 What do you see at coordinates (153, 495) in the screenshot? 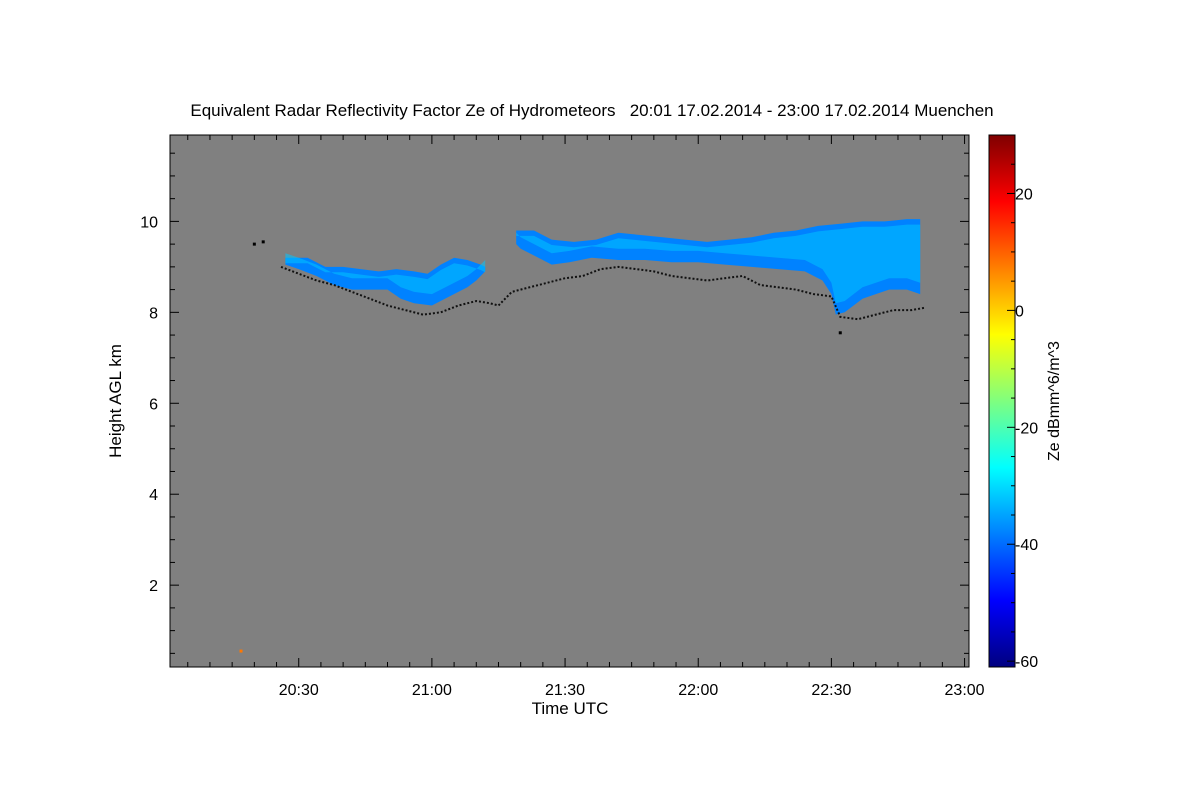
I see `y-tick-label-1: 4` at bounding box center [153, 495].